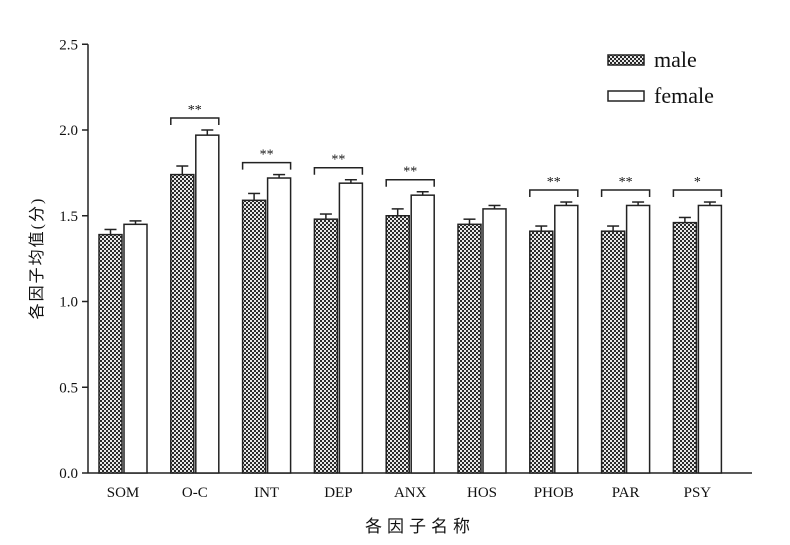  Describe the element at coordinates (195, 493) in the screenshot. I see `x-tick-label: O-C` at that location.